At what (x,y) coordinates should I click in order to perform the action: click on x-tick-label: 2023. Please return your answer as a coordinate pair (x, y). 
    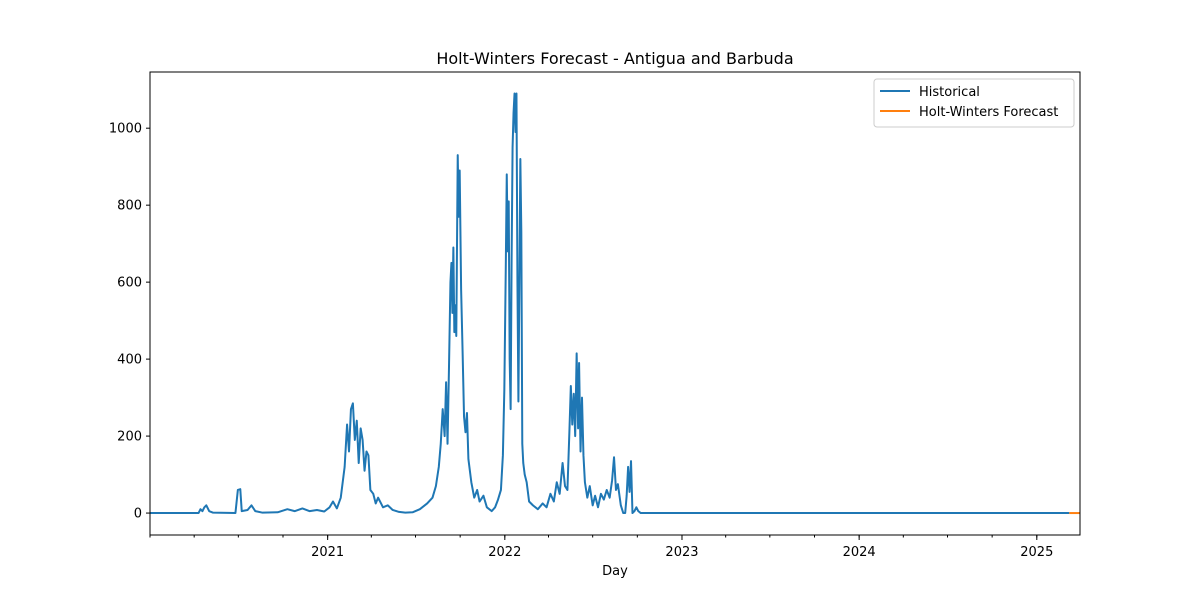
    Looking at the image, I should click on (681, 552).